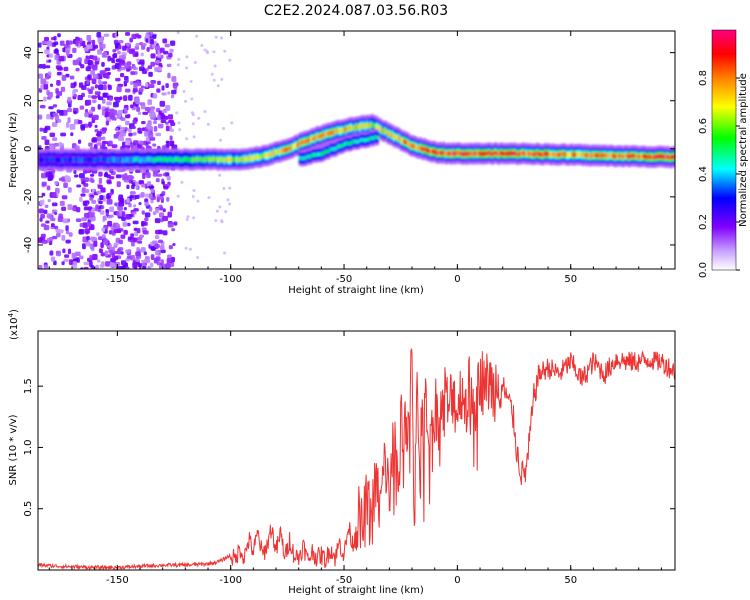 The image size is (750, 600). I want to click on spectrogram-y-label: Frequency (Hz), so click(13, 150).